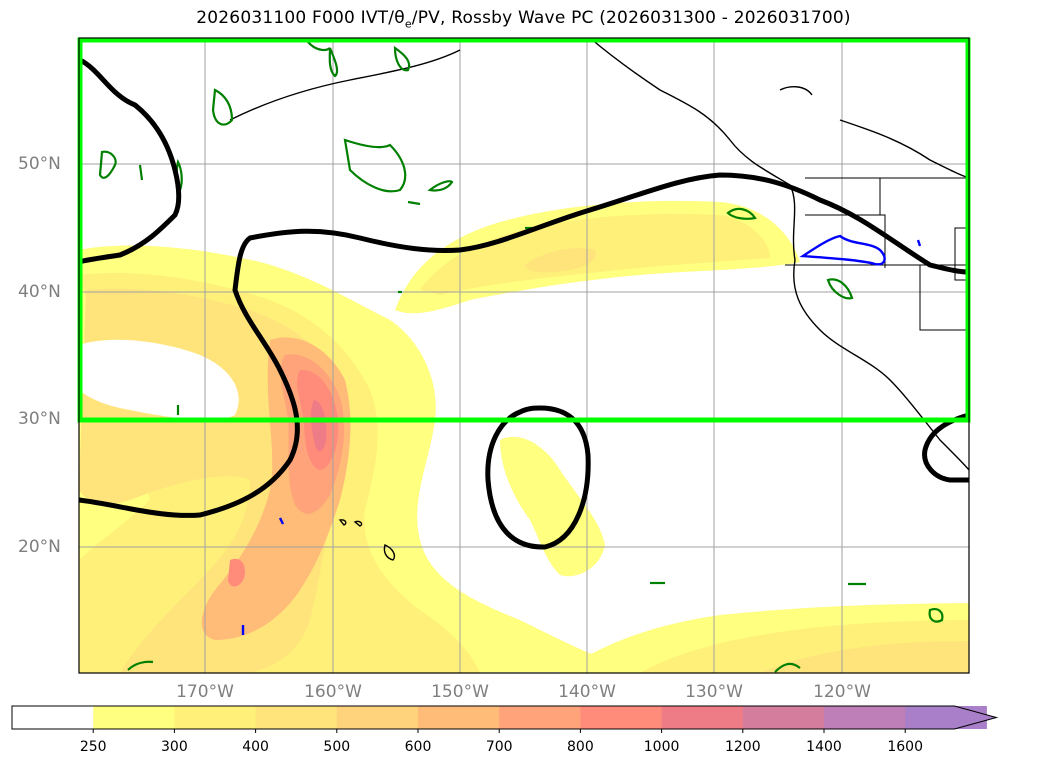 The width and height of the screenshot is (1047, 767). Describe the element at coordinates (337, 747) in the screenshot. I see `colorbar-tick-label: 500` at that location.